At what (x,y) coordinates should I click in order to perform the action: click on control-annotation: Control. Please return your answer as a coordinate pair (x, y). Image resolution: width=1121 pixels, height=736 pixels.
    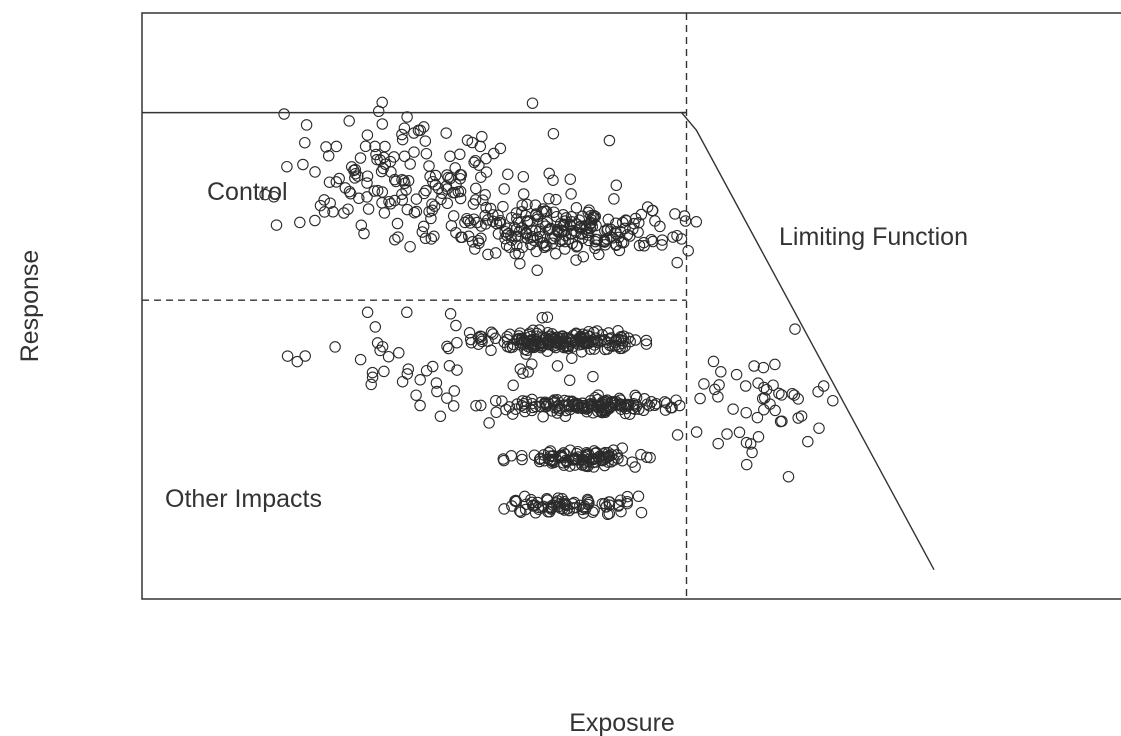
    Looking at the image, I should click on (247, 192).